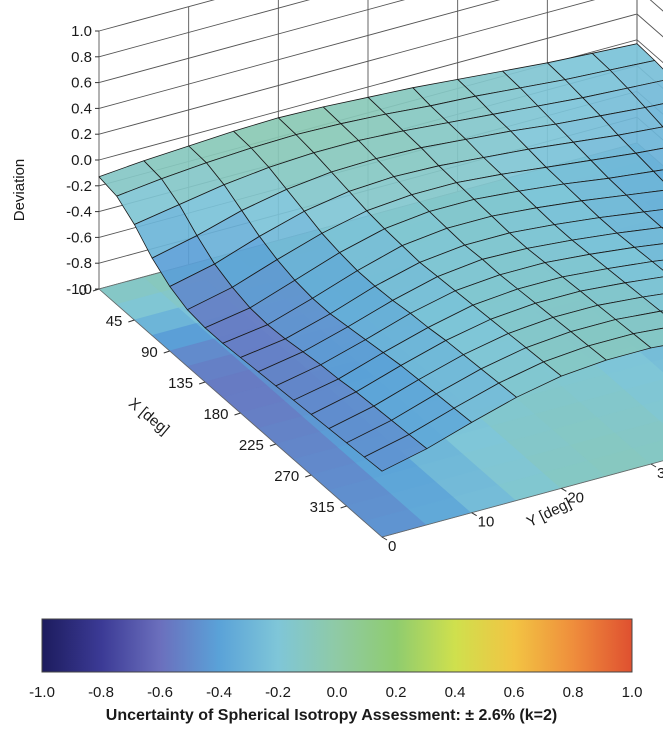  Describe the element at coordinates (101, 692) in the screenshot. I see `colorbar-tick-label: -0.8` at that location.